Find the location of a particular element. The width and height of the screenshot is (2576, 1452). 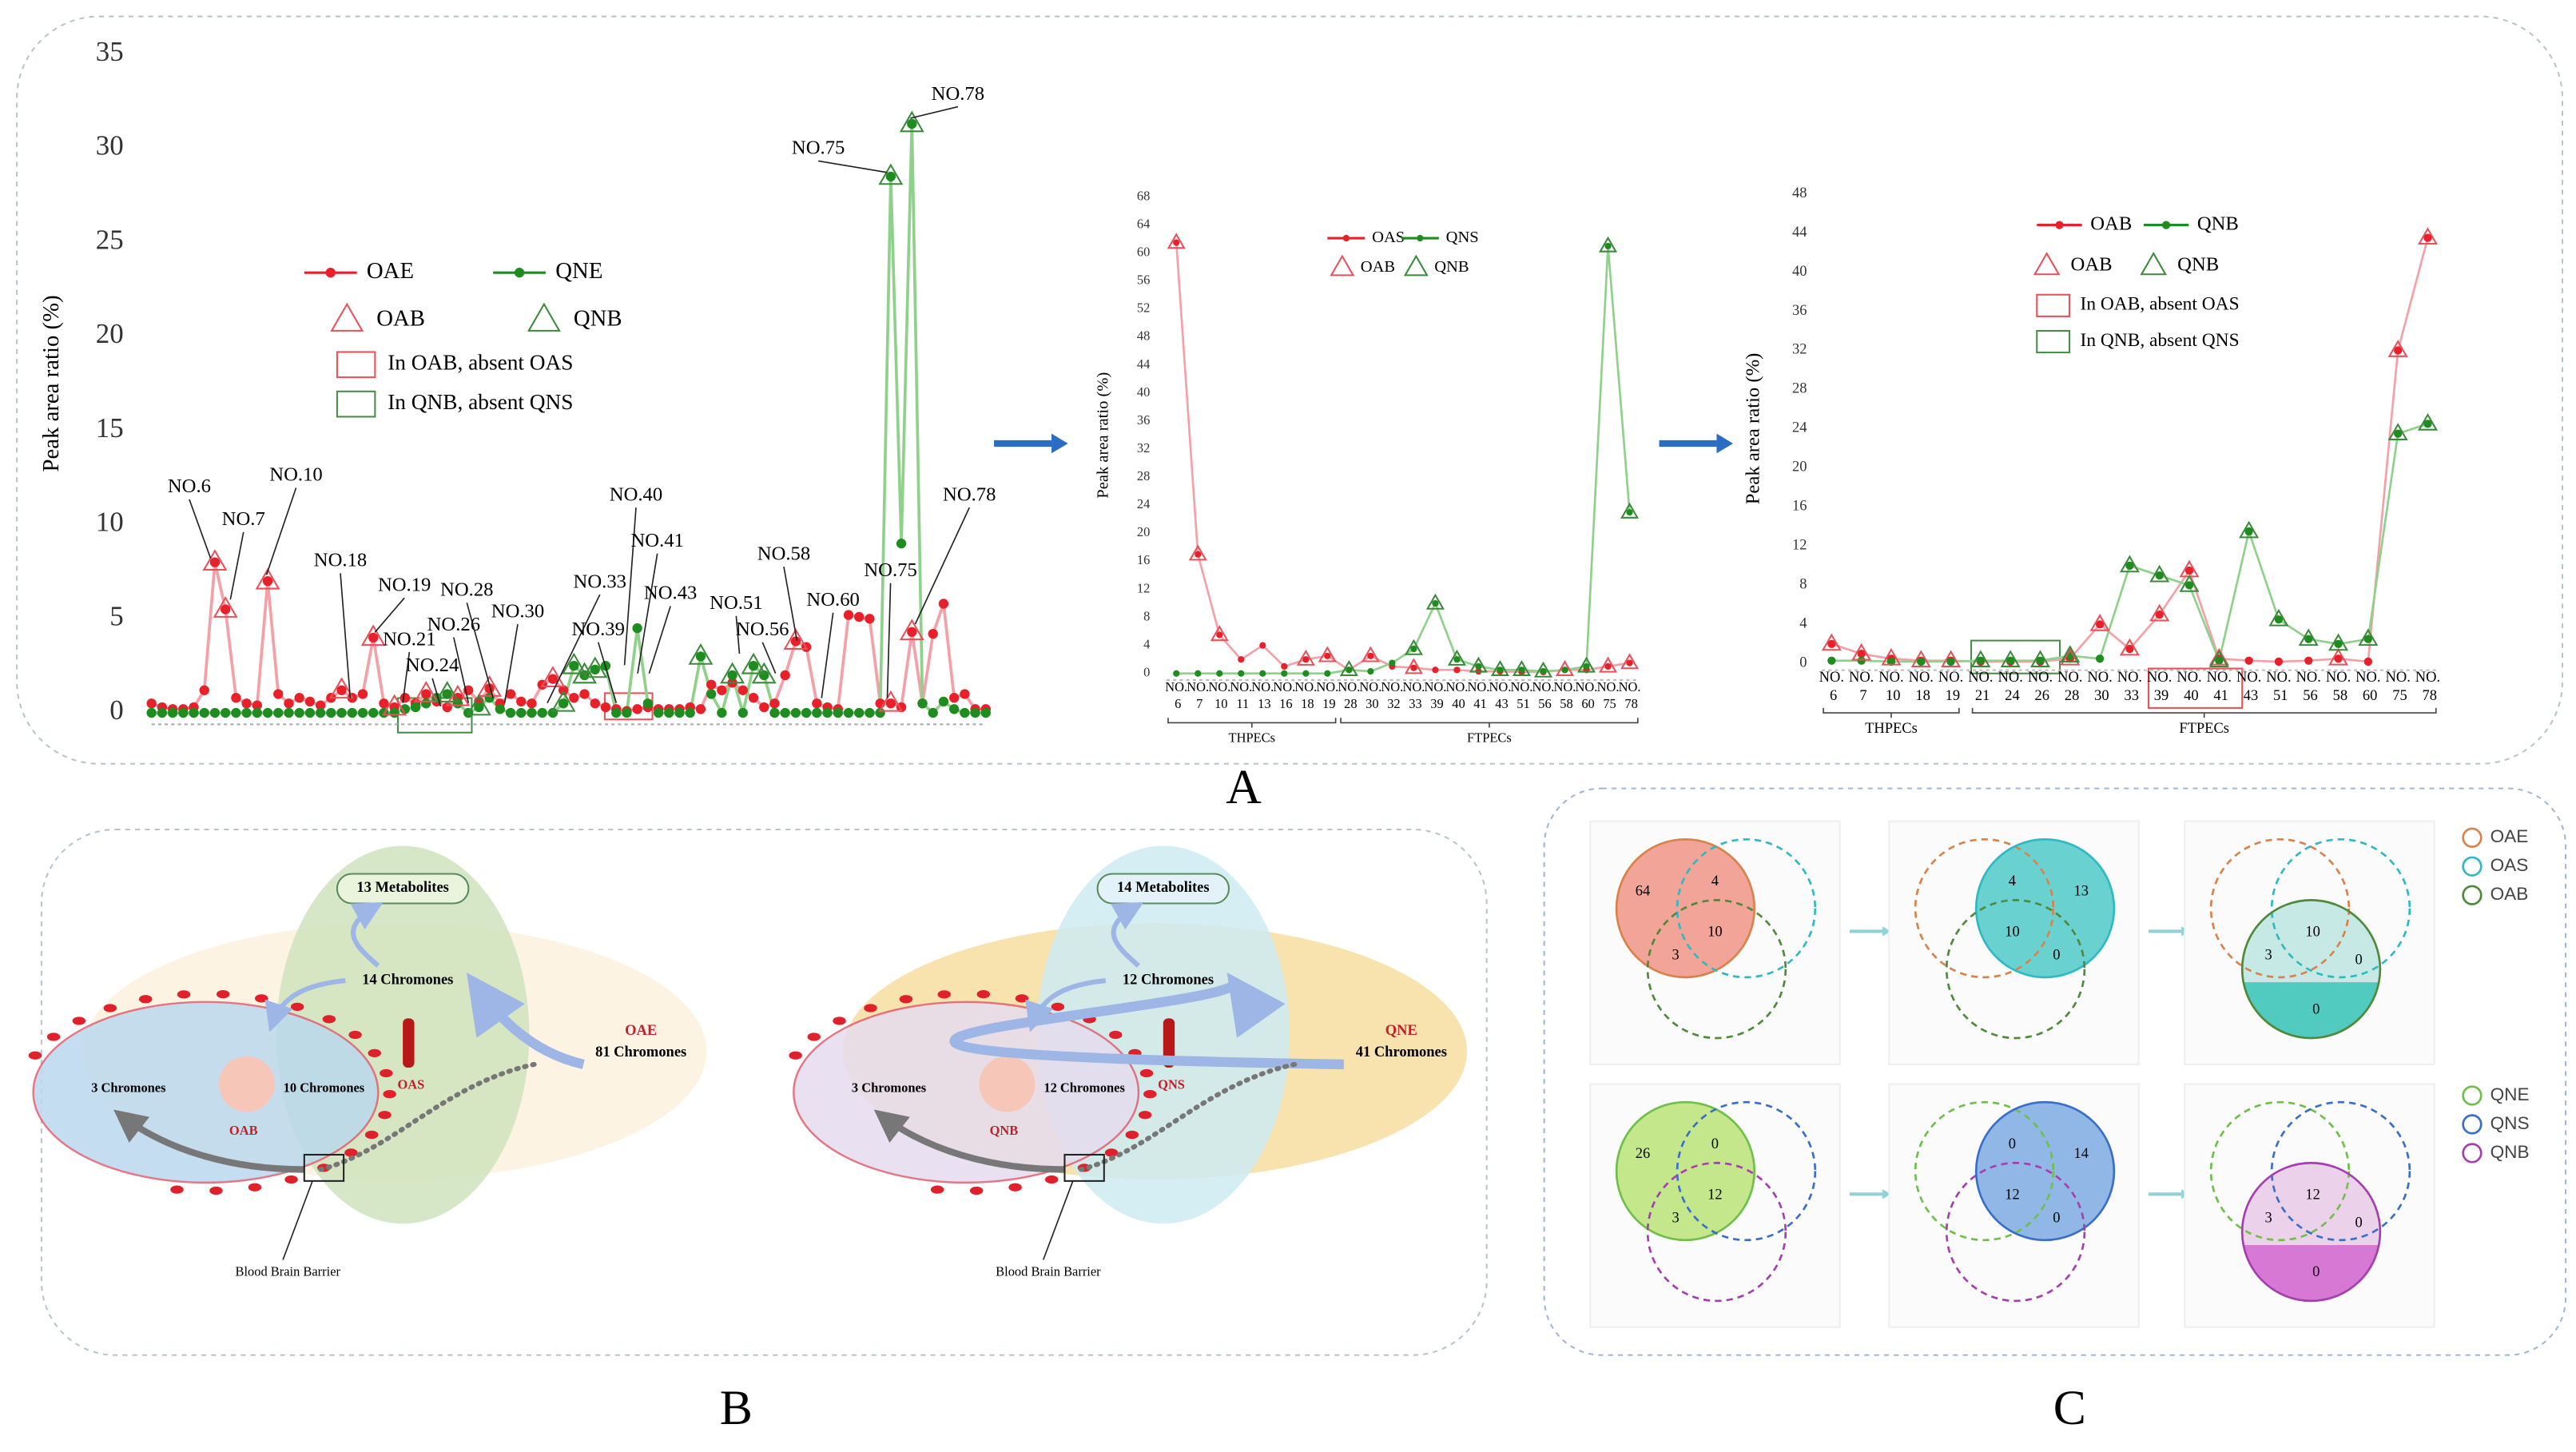

diagram-label: 14 Metabolites is located at coordinates (1163, 887).